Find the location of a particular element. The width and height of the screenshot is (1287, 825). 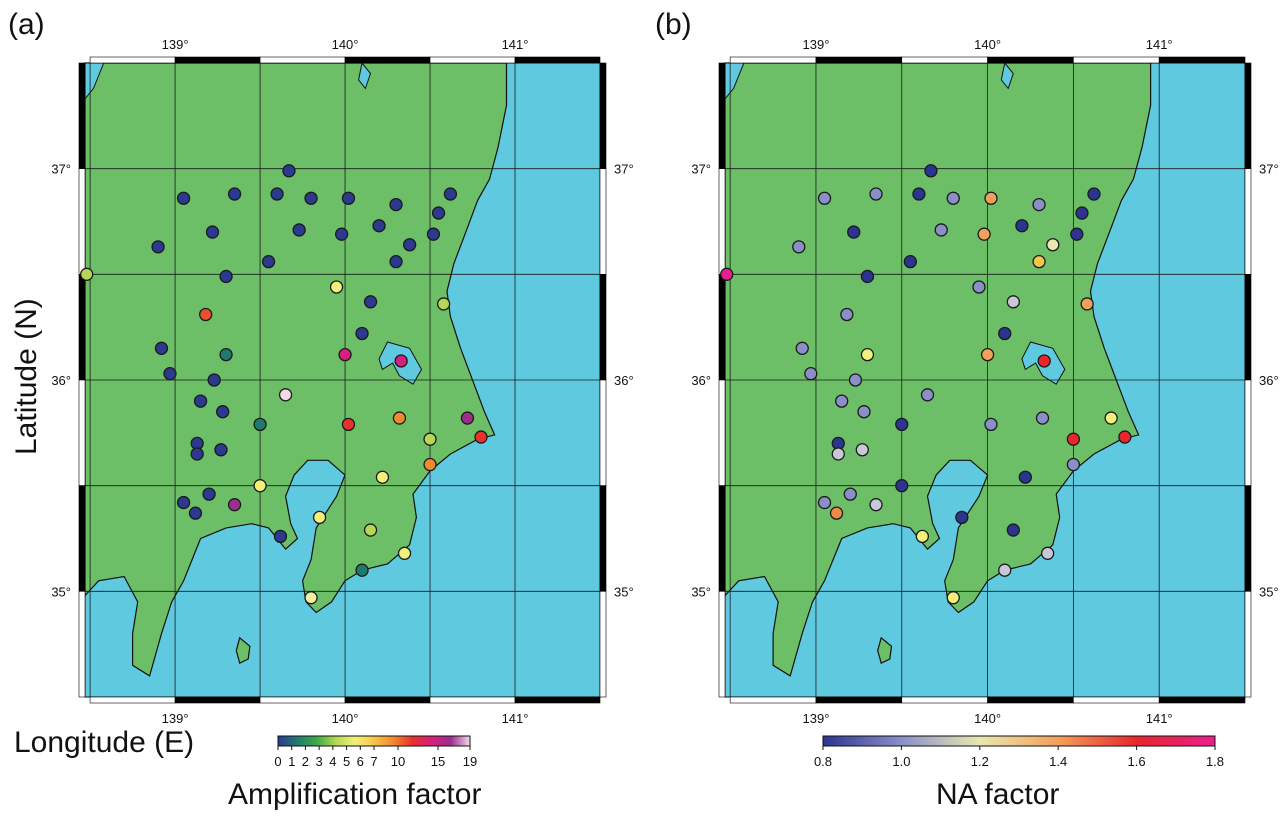

colorbar-tick-label: 4 is located at coordinates (332, 761).